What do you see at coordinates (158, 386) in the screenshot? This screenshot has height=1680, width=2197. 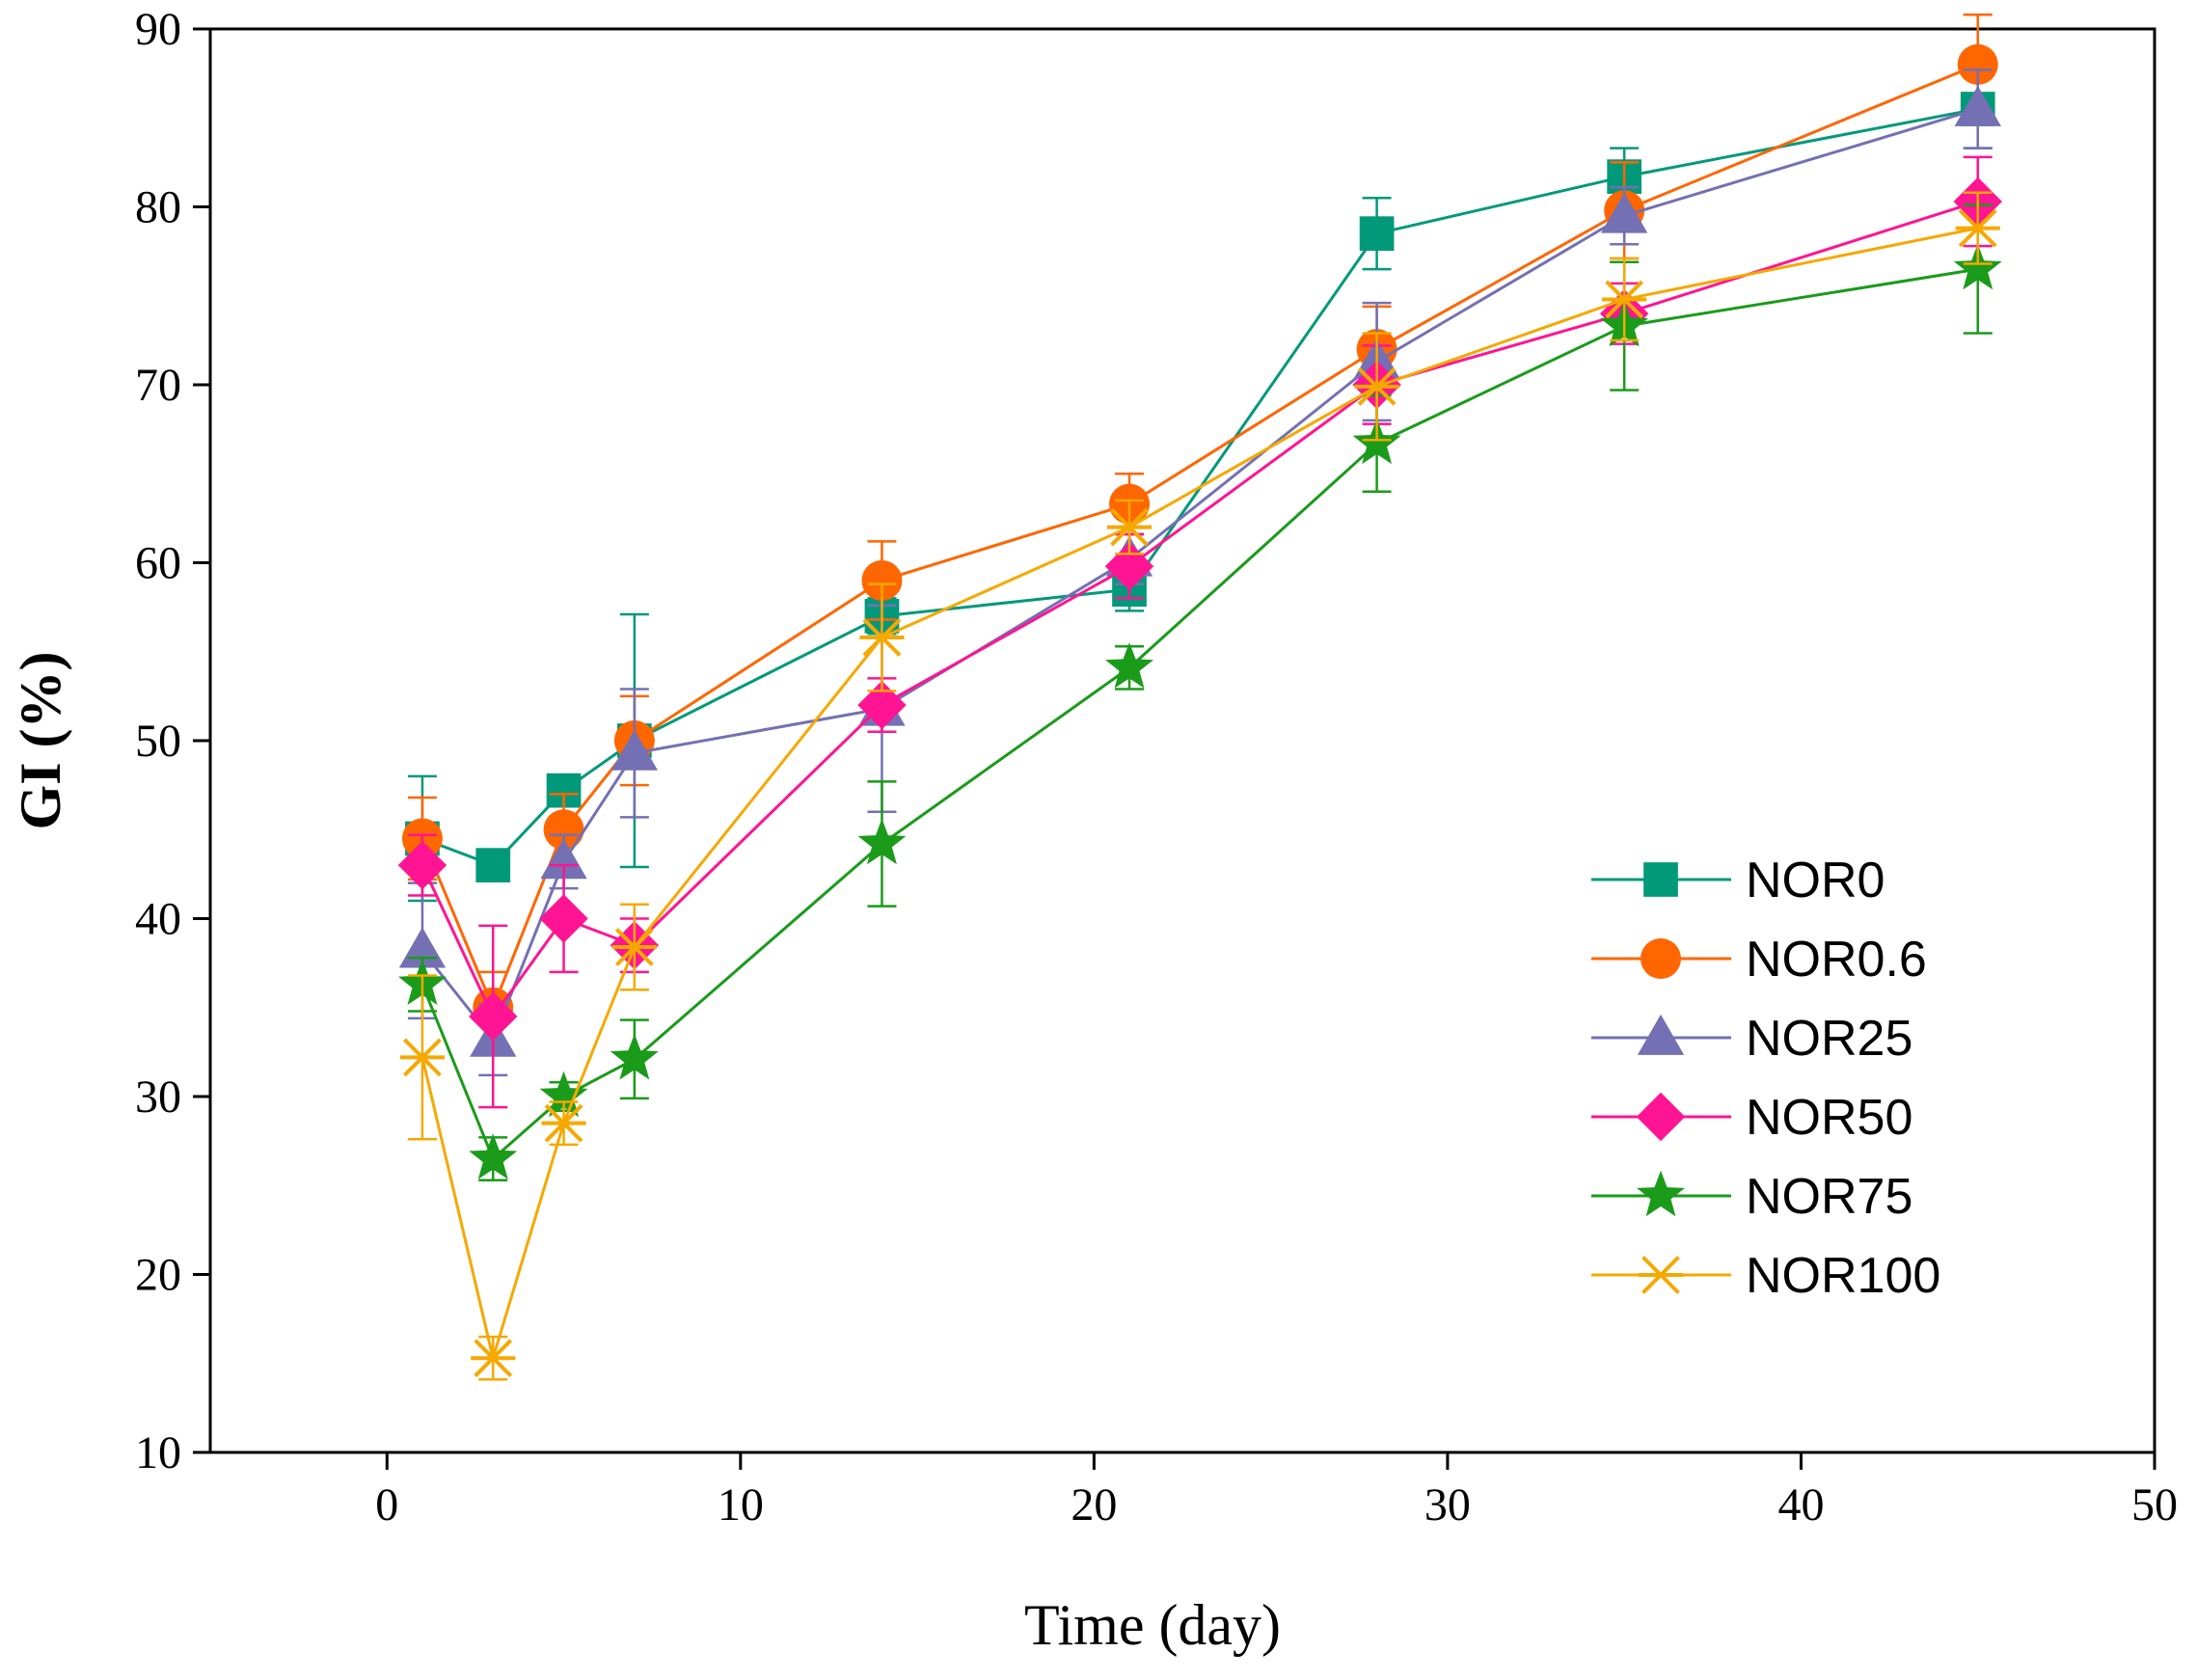 I see `y-tick-label: 70` at bounding box center [158, 386].